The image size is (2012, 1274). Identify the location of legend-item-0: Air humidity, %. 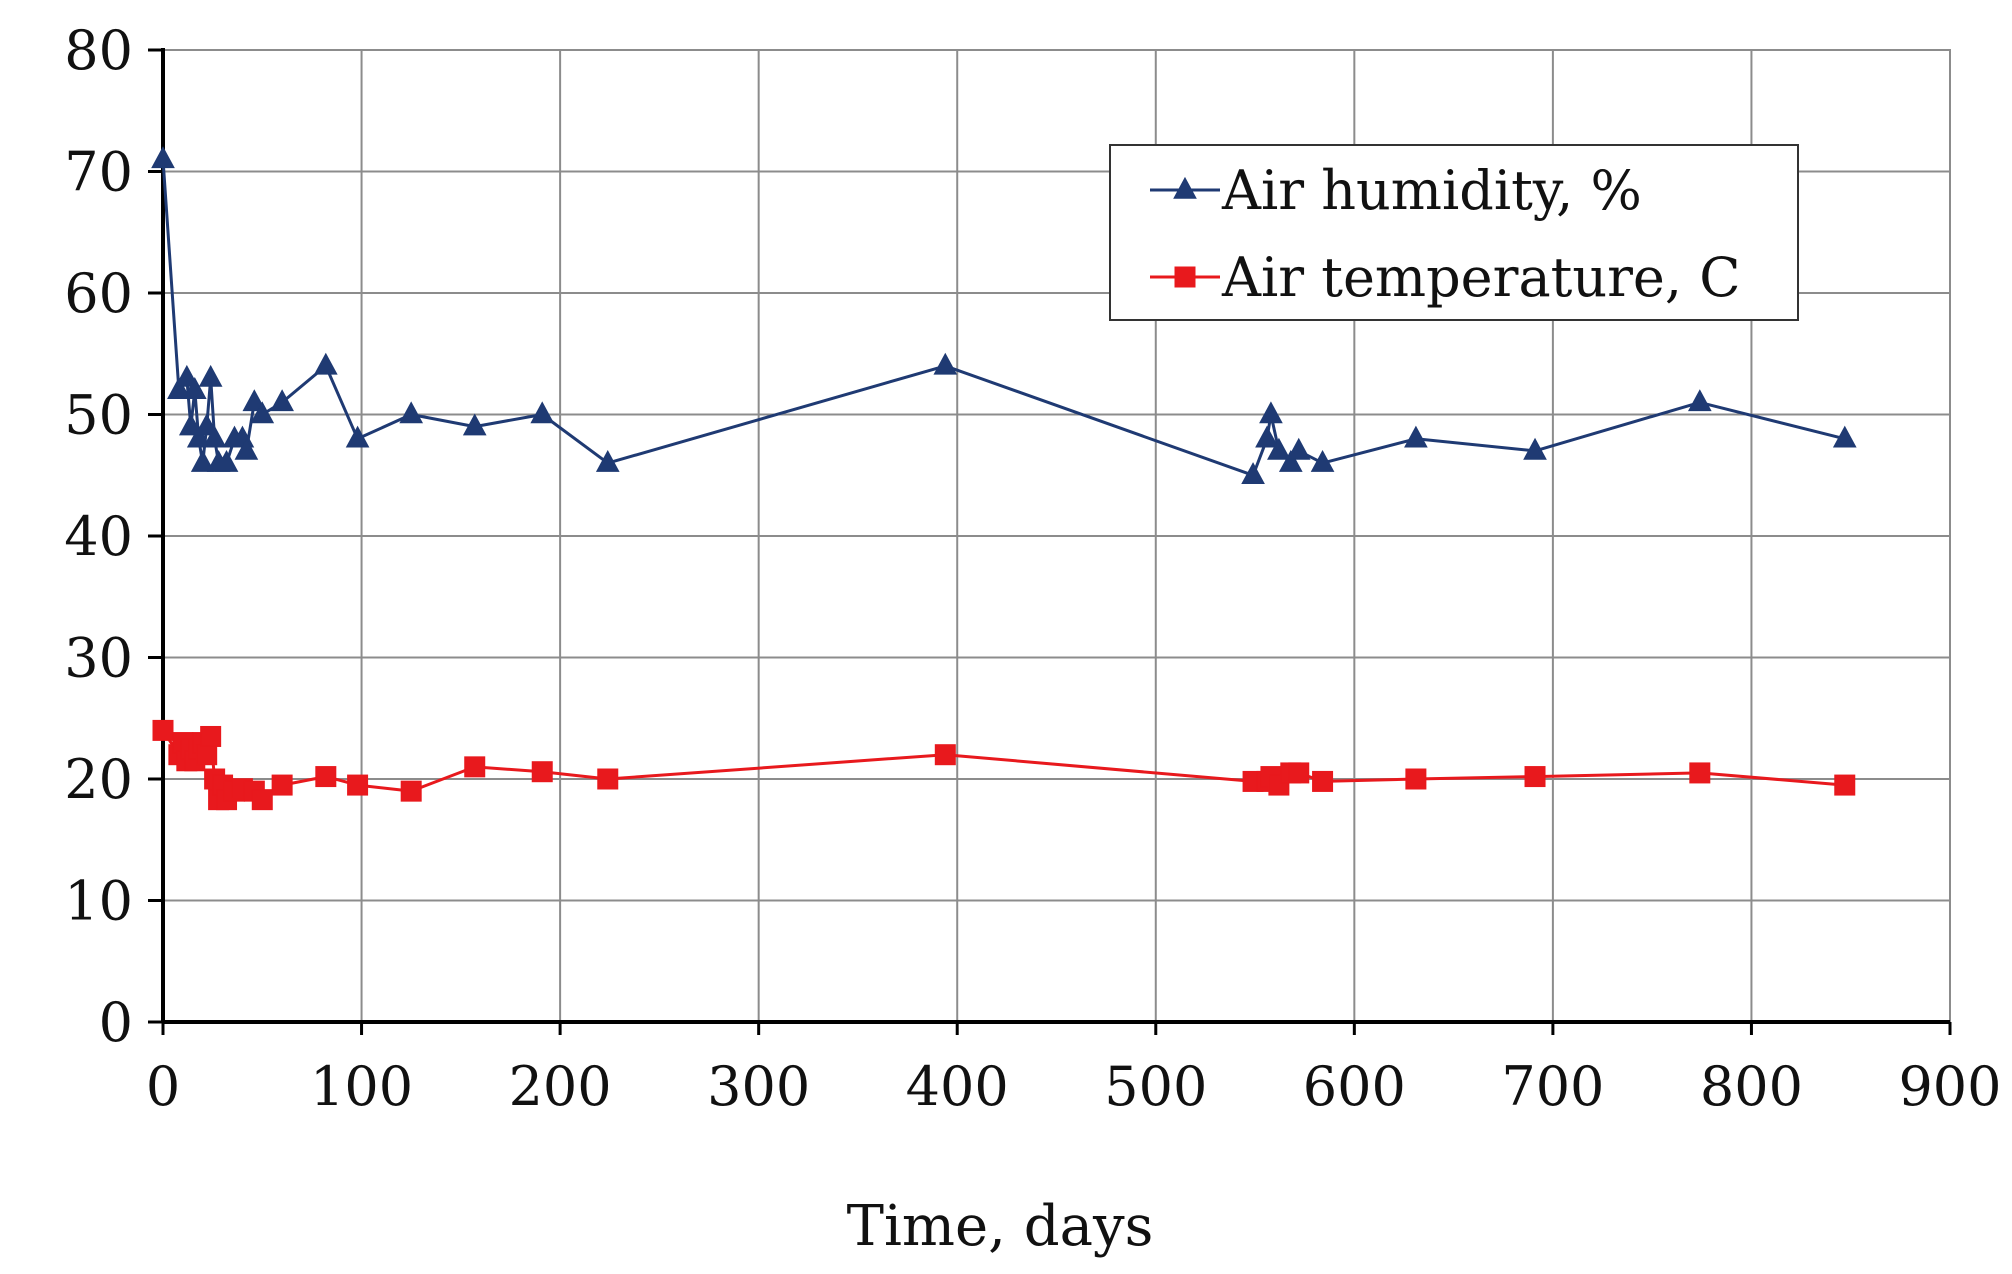
(1396, 190).